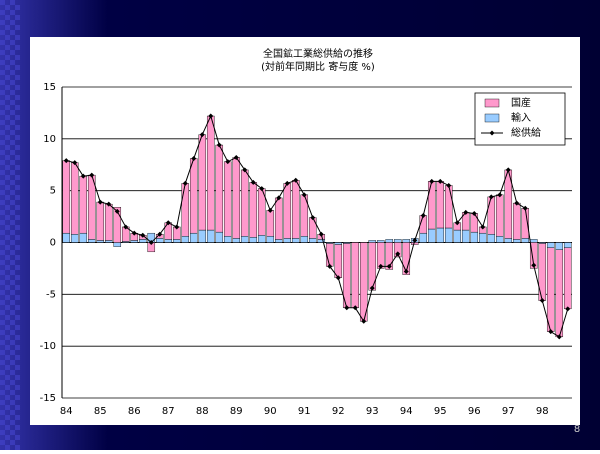  I want to click on x-tick-label: 84, so click(66, 411).